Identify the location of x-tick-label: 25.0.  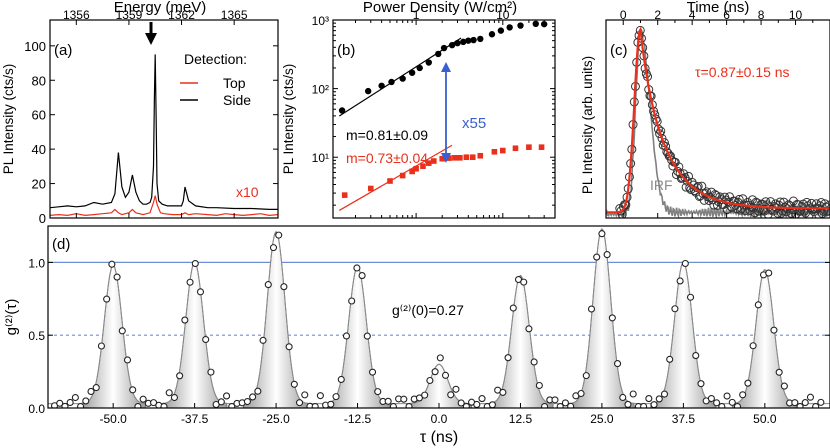
(602, 419).